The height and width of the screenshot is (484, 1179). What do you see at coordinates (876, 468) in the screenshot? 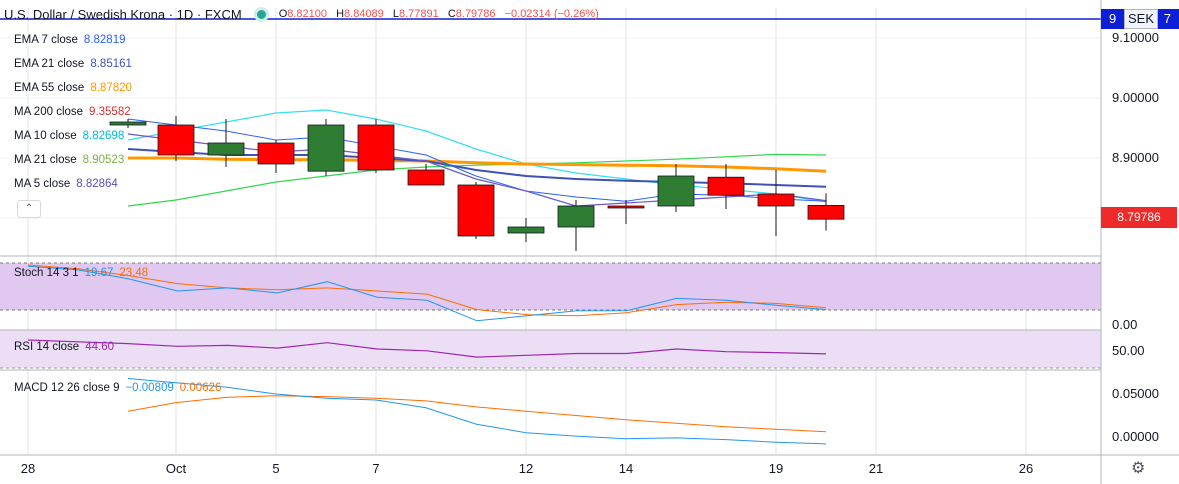
I see `time-tick-7: 21` at bounding box center [876, 468].